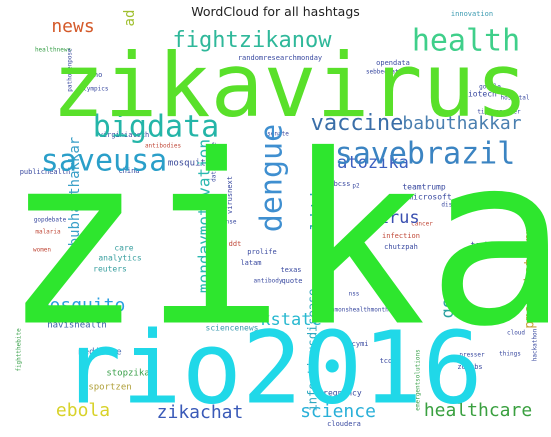 The image size is (551, 437). Describe the element at coordinates (480, 94) in the screenshot. I see `word-biotech: biotech` at that location.